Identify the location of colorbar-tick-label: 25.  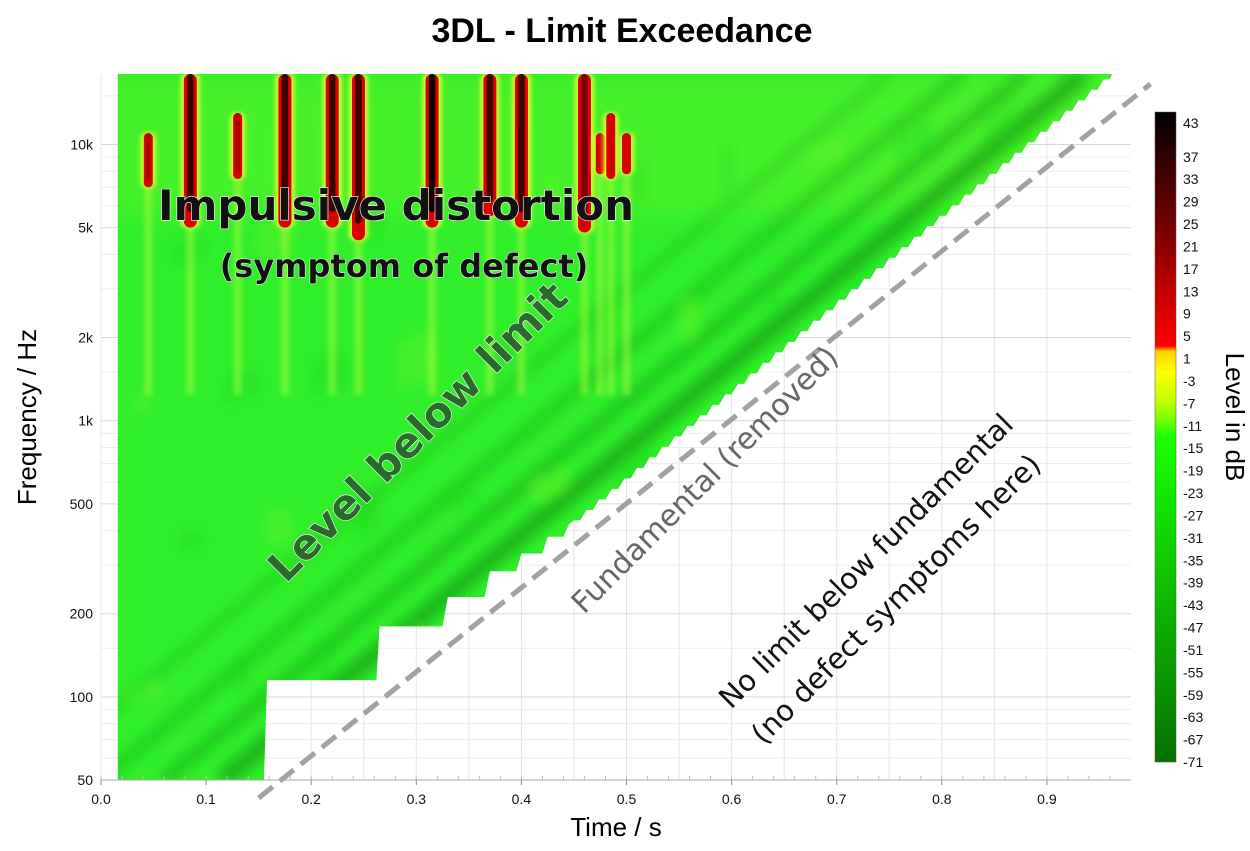
(1191, 224).